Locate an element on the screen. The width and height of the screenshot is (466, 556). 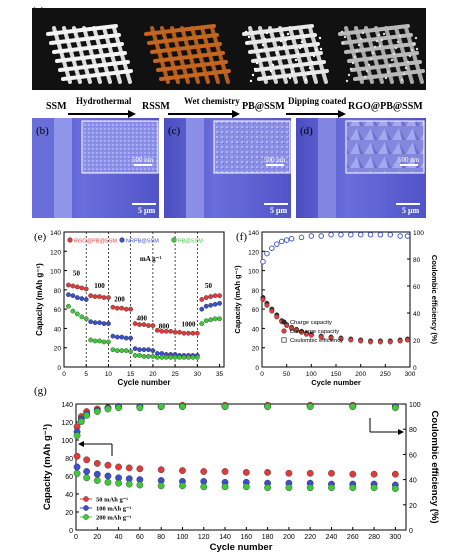
legend-label: PB@SSM is located at coordinates (190, 242).